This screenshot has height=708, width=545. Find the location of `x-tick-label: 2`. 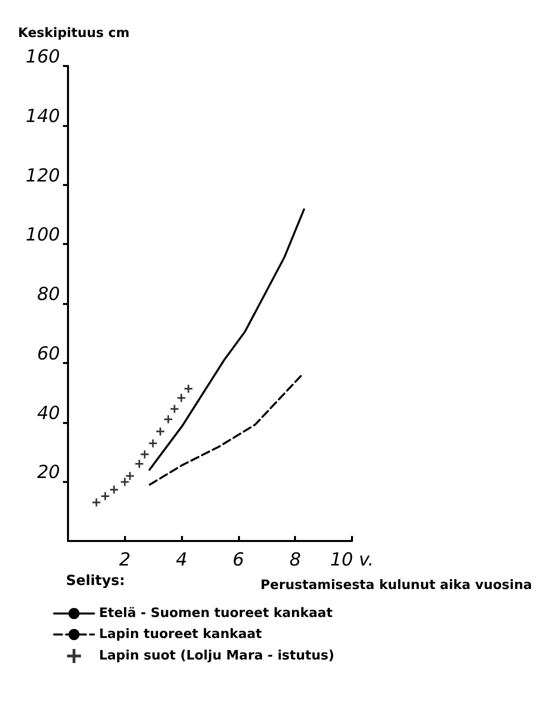

x-tick-label: 2 is located at coordinates (125, 560).